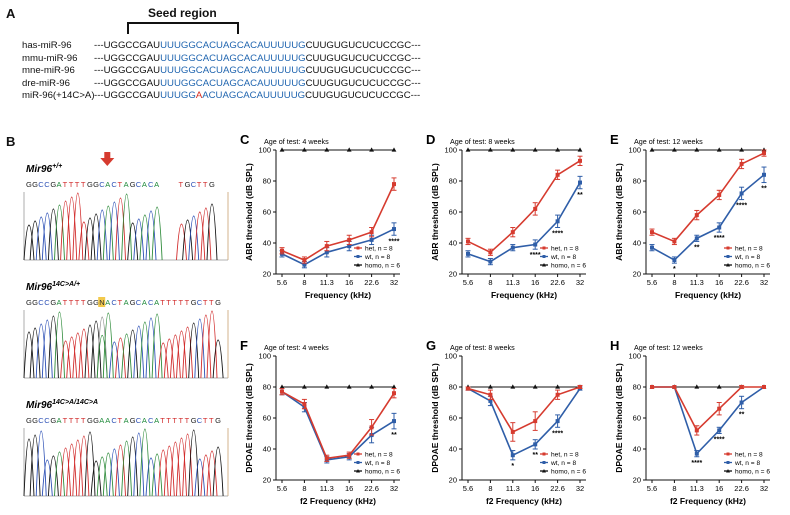  Describe the element at coordinates (267, 243) in the screenshot. I see `y-tick-label: 40` at that location.